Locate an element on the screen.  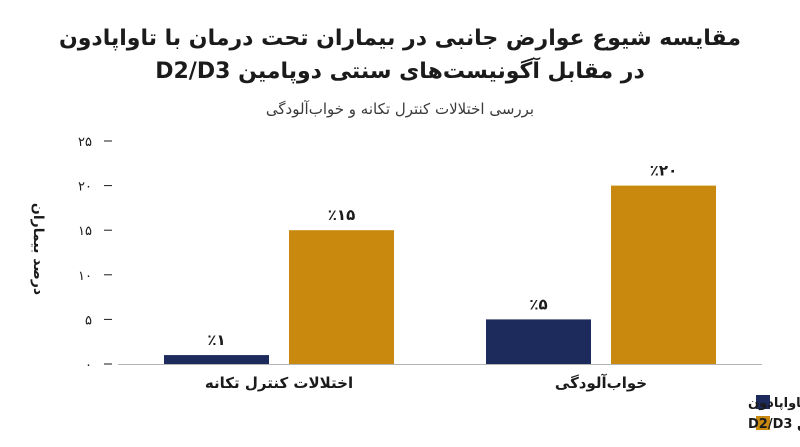
legend: تاواپادون آگونیست‌های سنتی دوپامین D2/D3 is located at coordinates (774, 413).